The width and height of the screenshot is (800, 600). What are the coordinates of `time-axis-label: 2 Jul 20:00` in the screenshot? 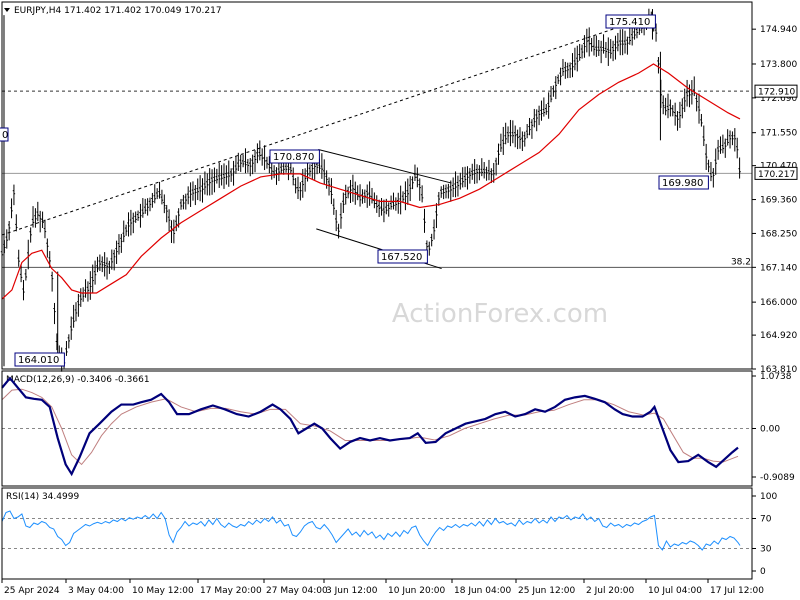 It's located at (610, 591).